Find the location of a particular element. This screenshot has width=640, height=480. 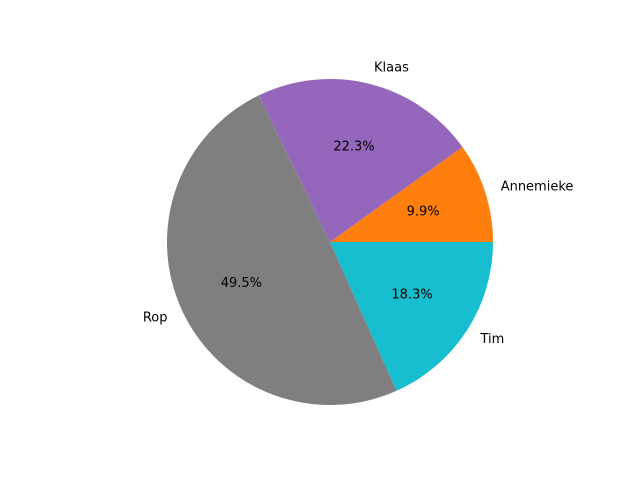

slice-label-rop: Rop is located at coordinates (155, 317).